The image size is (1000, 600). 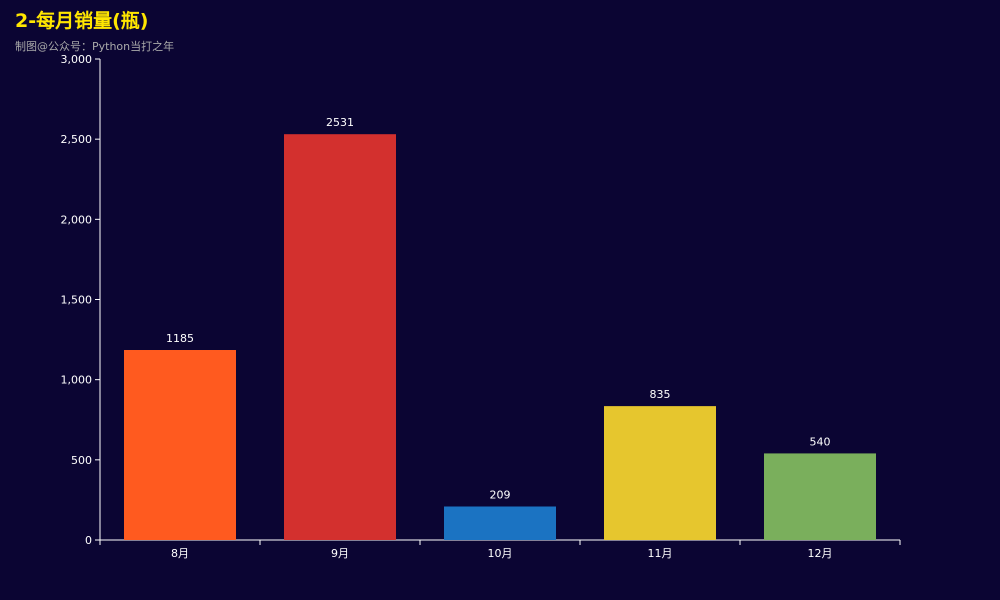 I want to click on y-axis: 0 500 1,000 1,500 2,000 2,500 3,000, so click(x=81, y=300).